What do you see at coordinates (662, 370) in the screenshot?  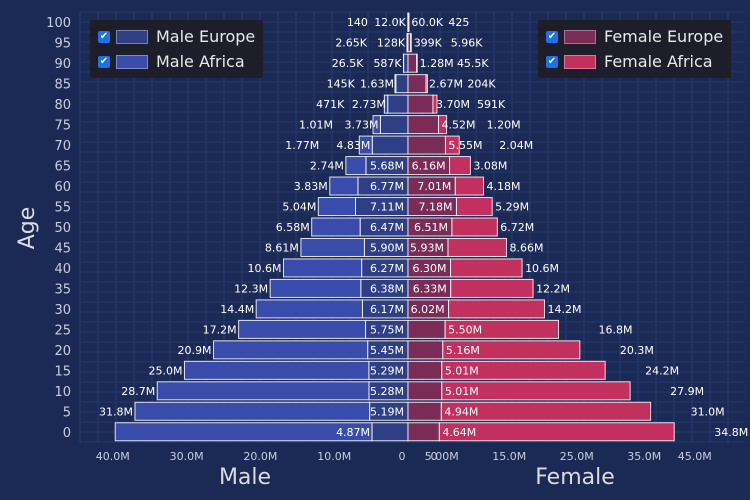 I see `bar-label-female-africa: 24.2M` at bounding box center [662, 370].